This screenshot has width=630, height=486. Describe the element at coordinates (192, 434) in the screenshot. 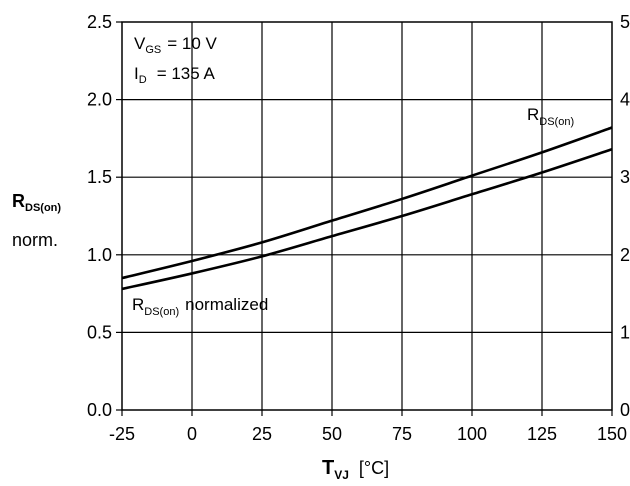

I see `x-tick-label: 0` at that location.